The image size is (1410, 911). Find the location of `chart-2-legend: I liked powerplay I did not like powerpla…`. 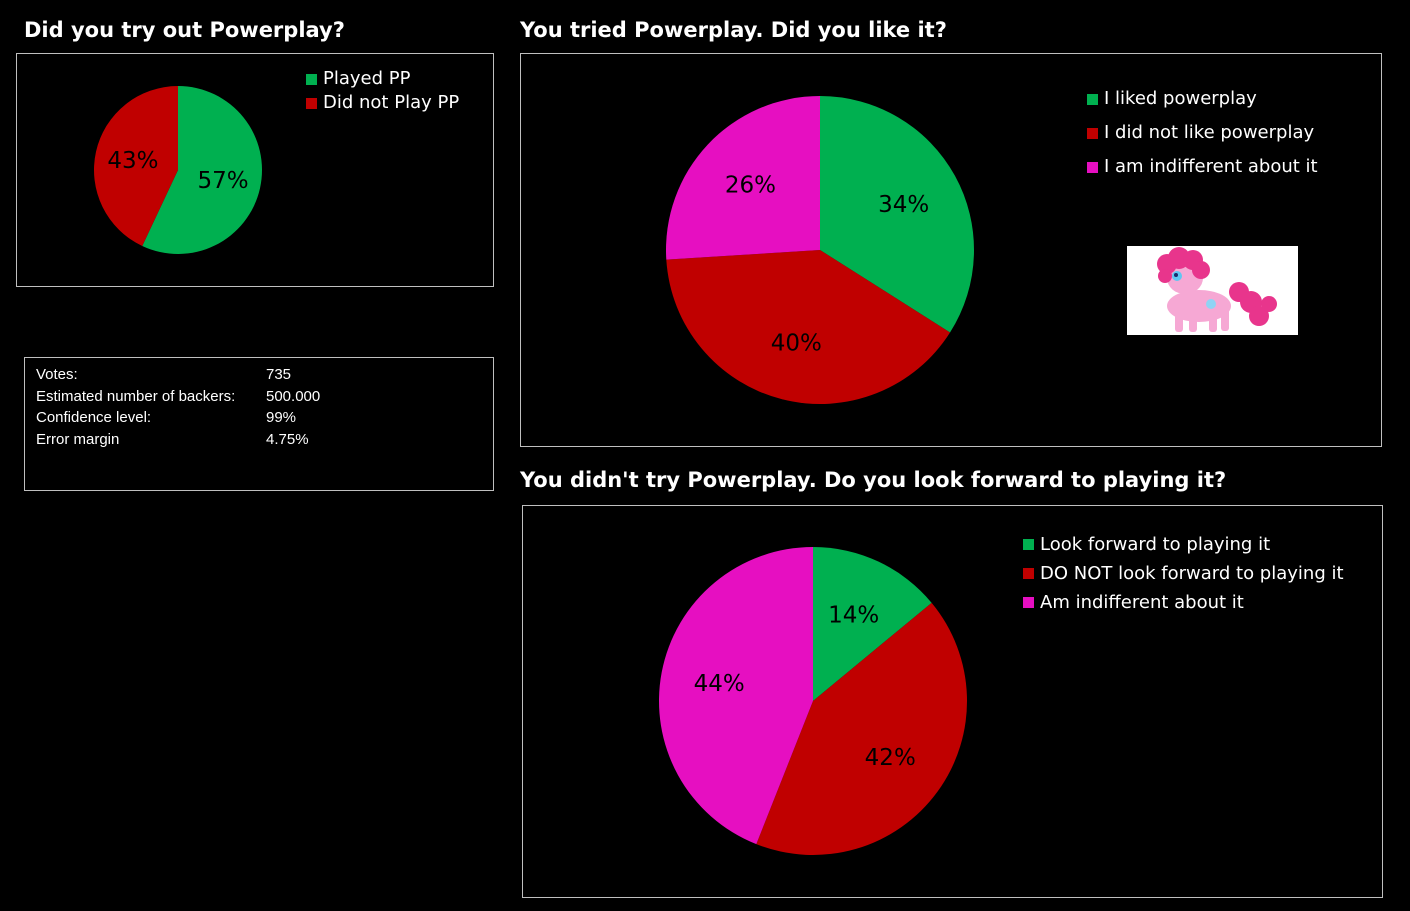

chart-2-legend: I liked powerplay I did not like powerpla… is located at coordinates (1202, 133).